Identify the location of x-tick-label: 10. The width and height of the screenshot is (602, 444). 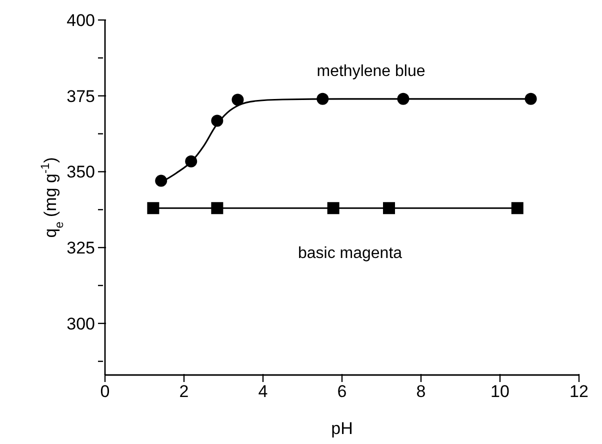
(500, 391).